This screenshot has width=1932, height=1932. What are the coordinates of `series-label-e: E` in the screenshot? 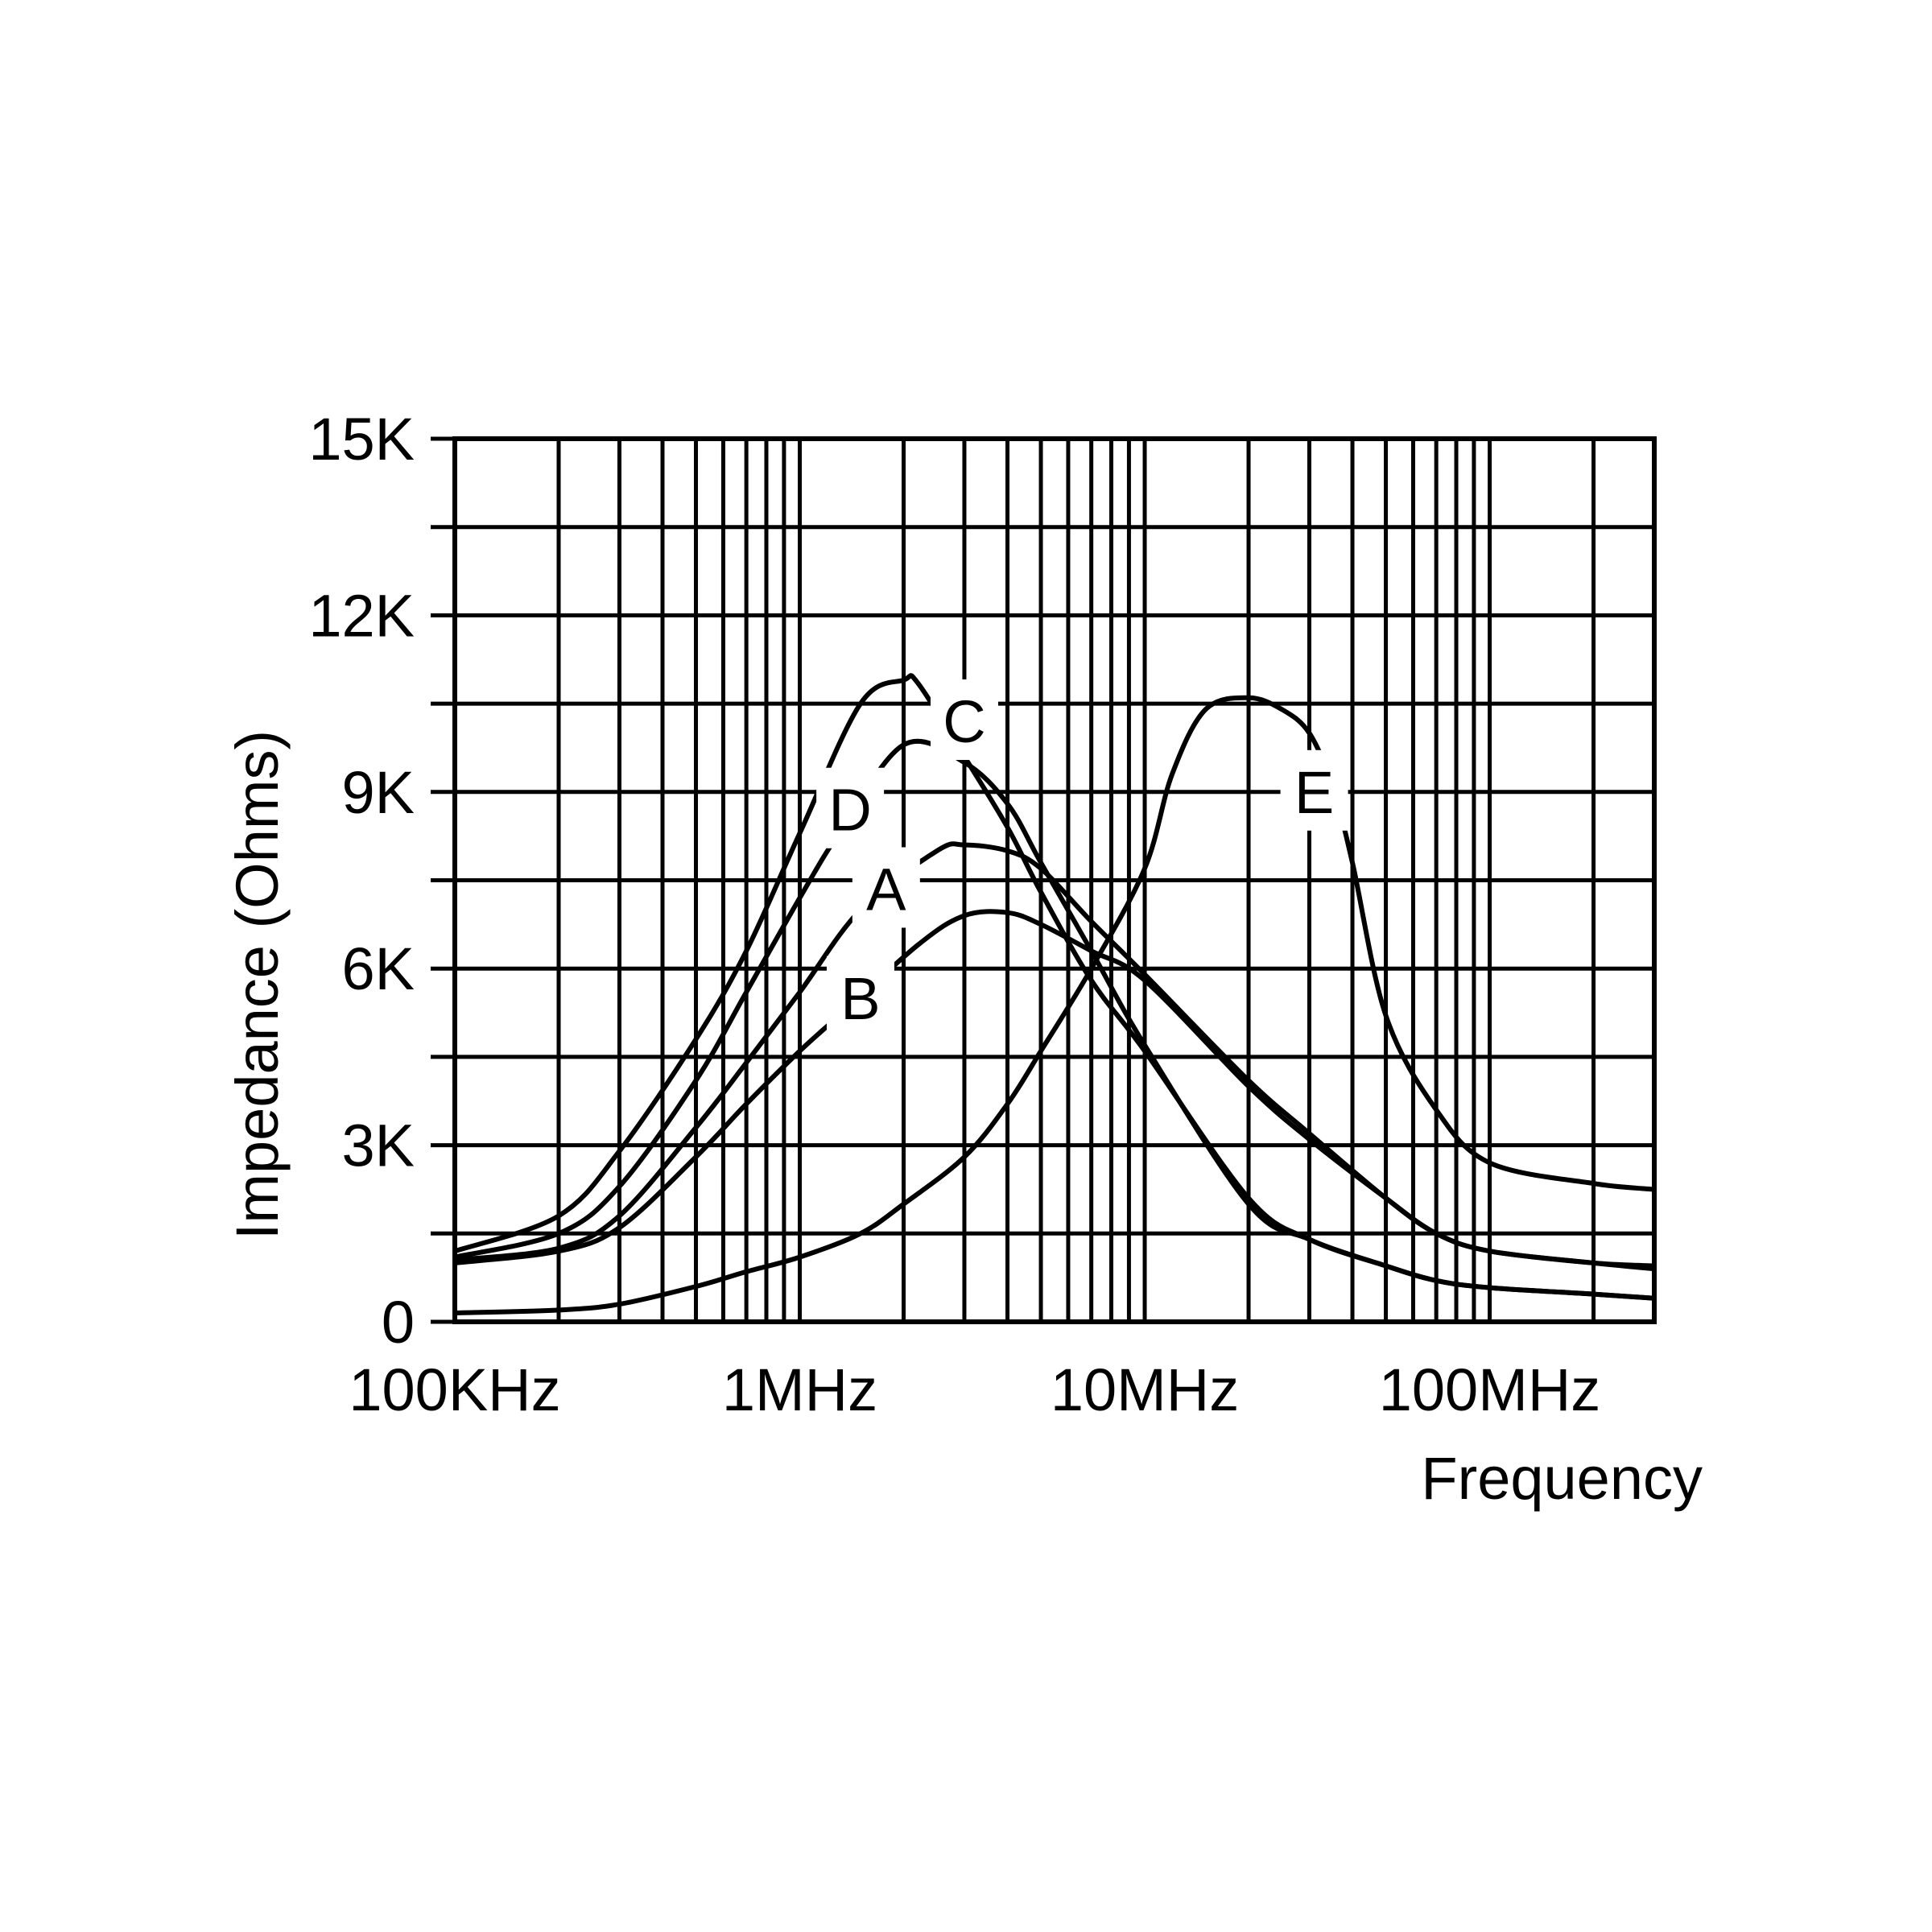 It's located at (1314, 792).